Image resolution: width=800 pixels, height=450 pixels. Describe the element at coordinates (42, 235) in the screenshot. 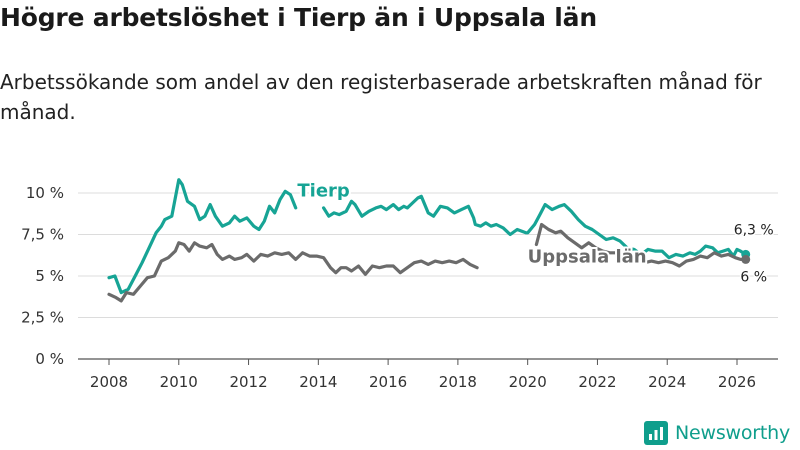

I see `y-tick-label: 7,5 %` at that location.